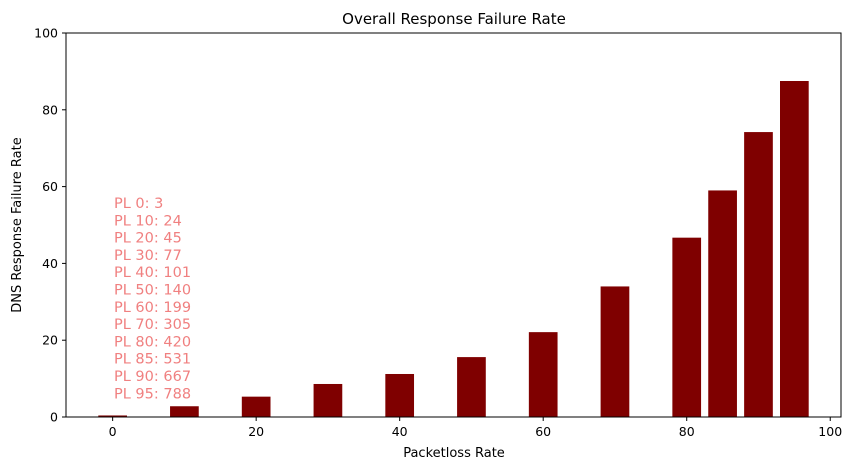 The width and height of the screenshot is (850, 470). What do you see at coordinates (454, 19) in the screenshot?
I see `chart-title: Overall Response Failure Rate` at bounding box center [454, 19].